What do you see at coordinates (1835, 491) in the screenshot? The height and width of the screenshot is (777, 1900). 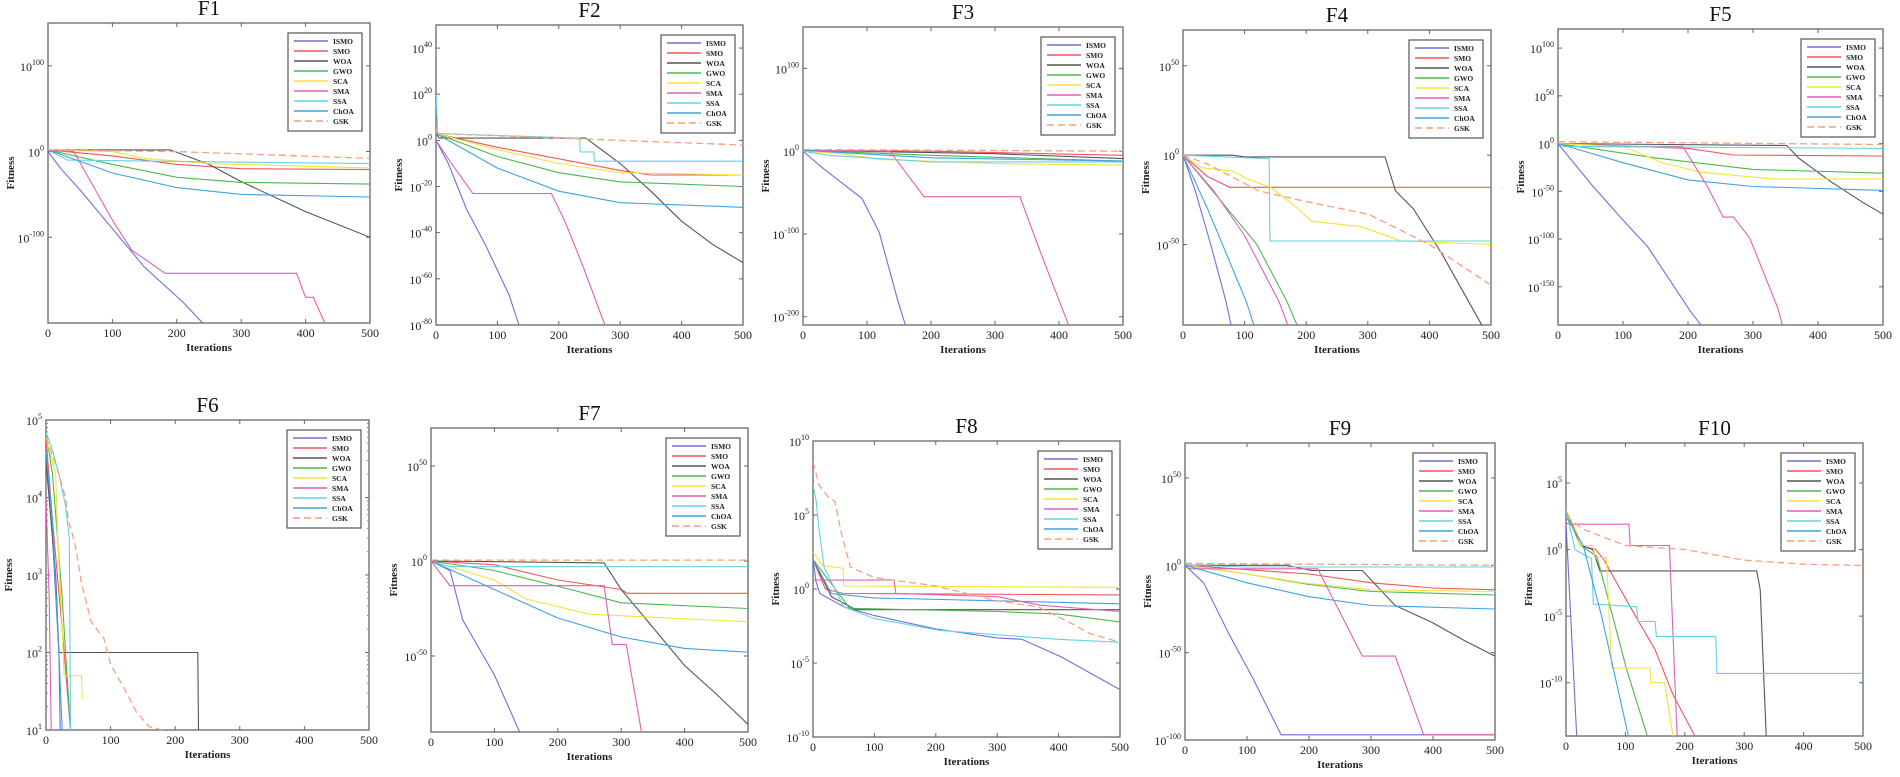 I see `legend-label: GWO` at bounding box center [1835, 491].